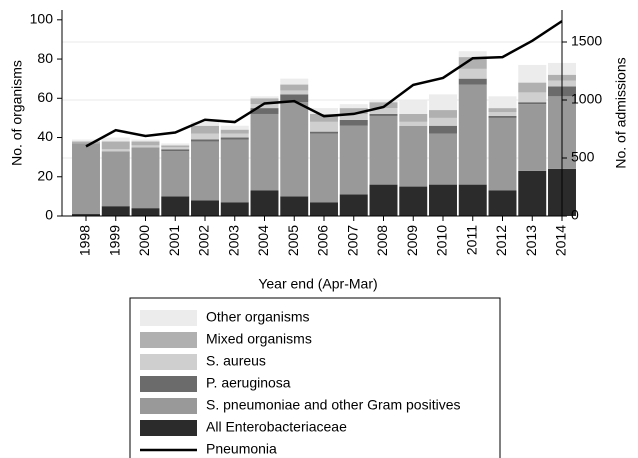  I want to click on legend-label: All Enterobacteriaceae, so click(276, 427).